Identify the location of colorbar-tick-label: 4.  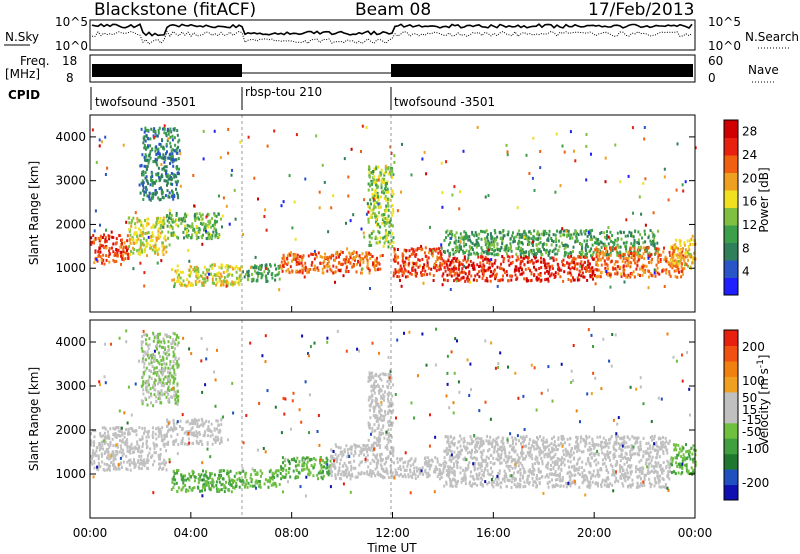
(746, 272).